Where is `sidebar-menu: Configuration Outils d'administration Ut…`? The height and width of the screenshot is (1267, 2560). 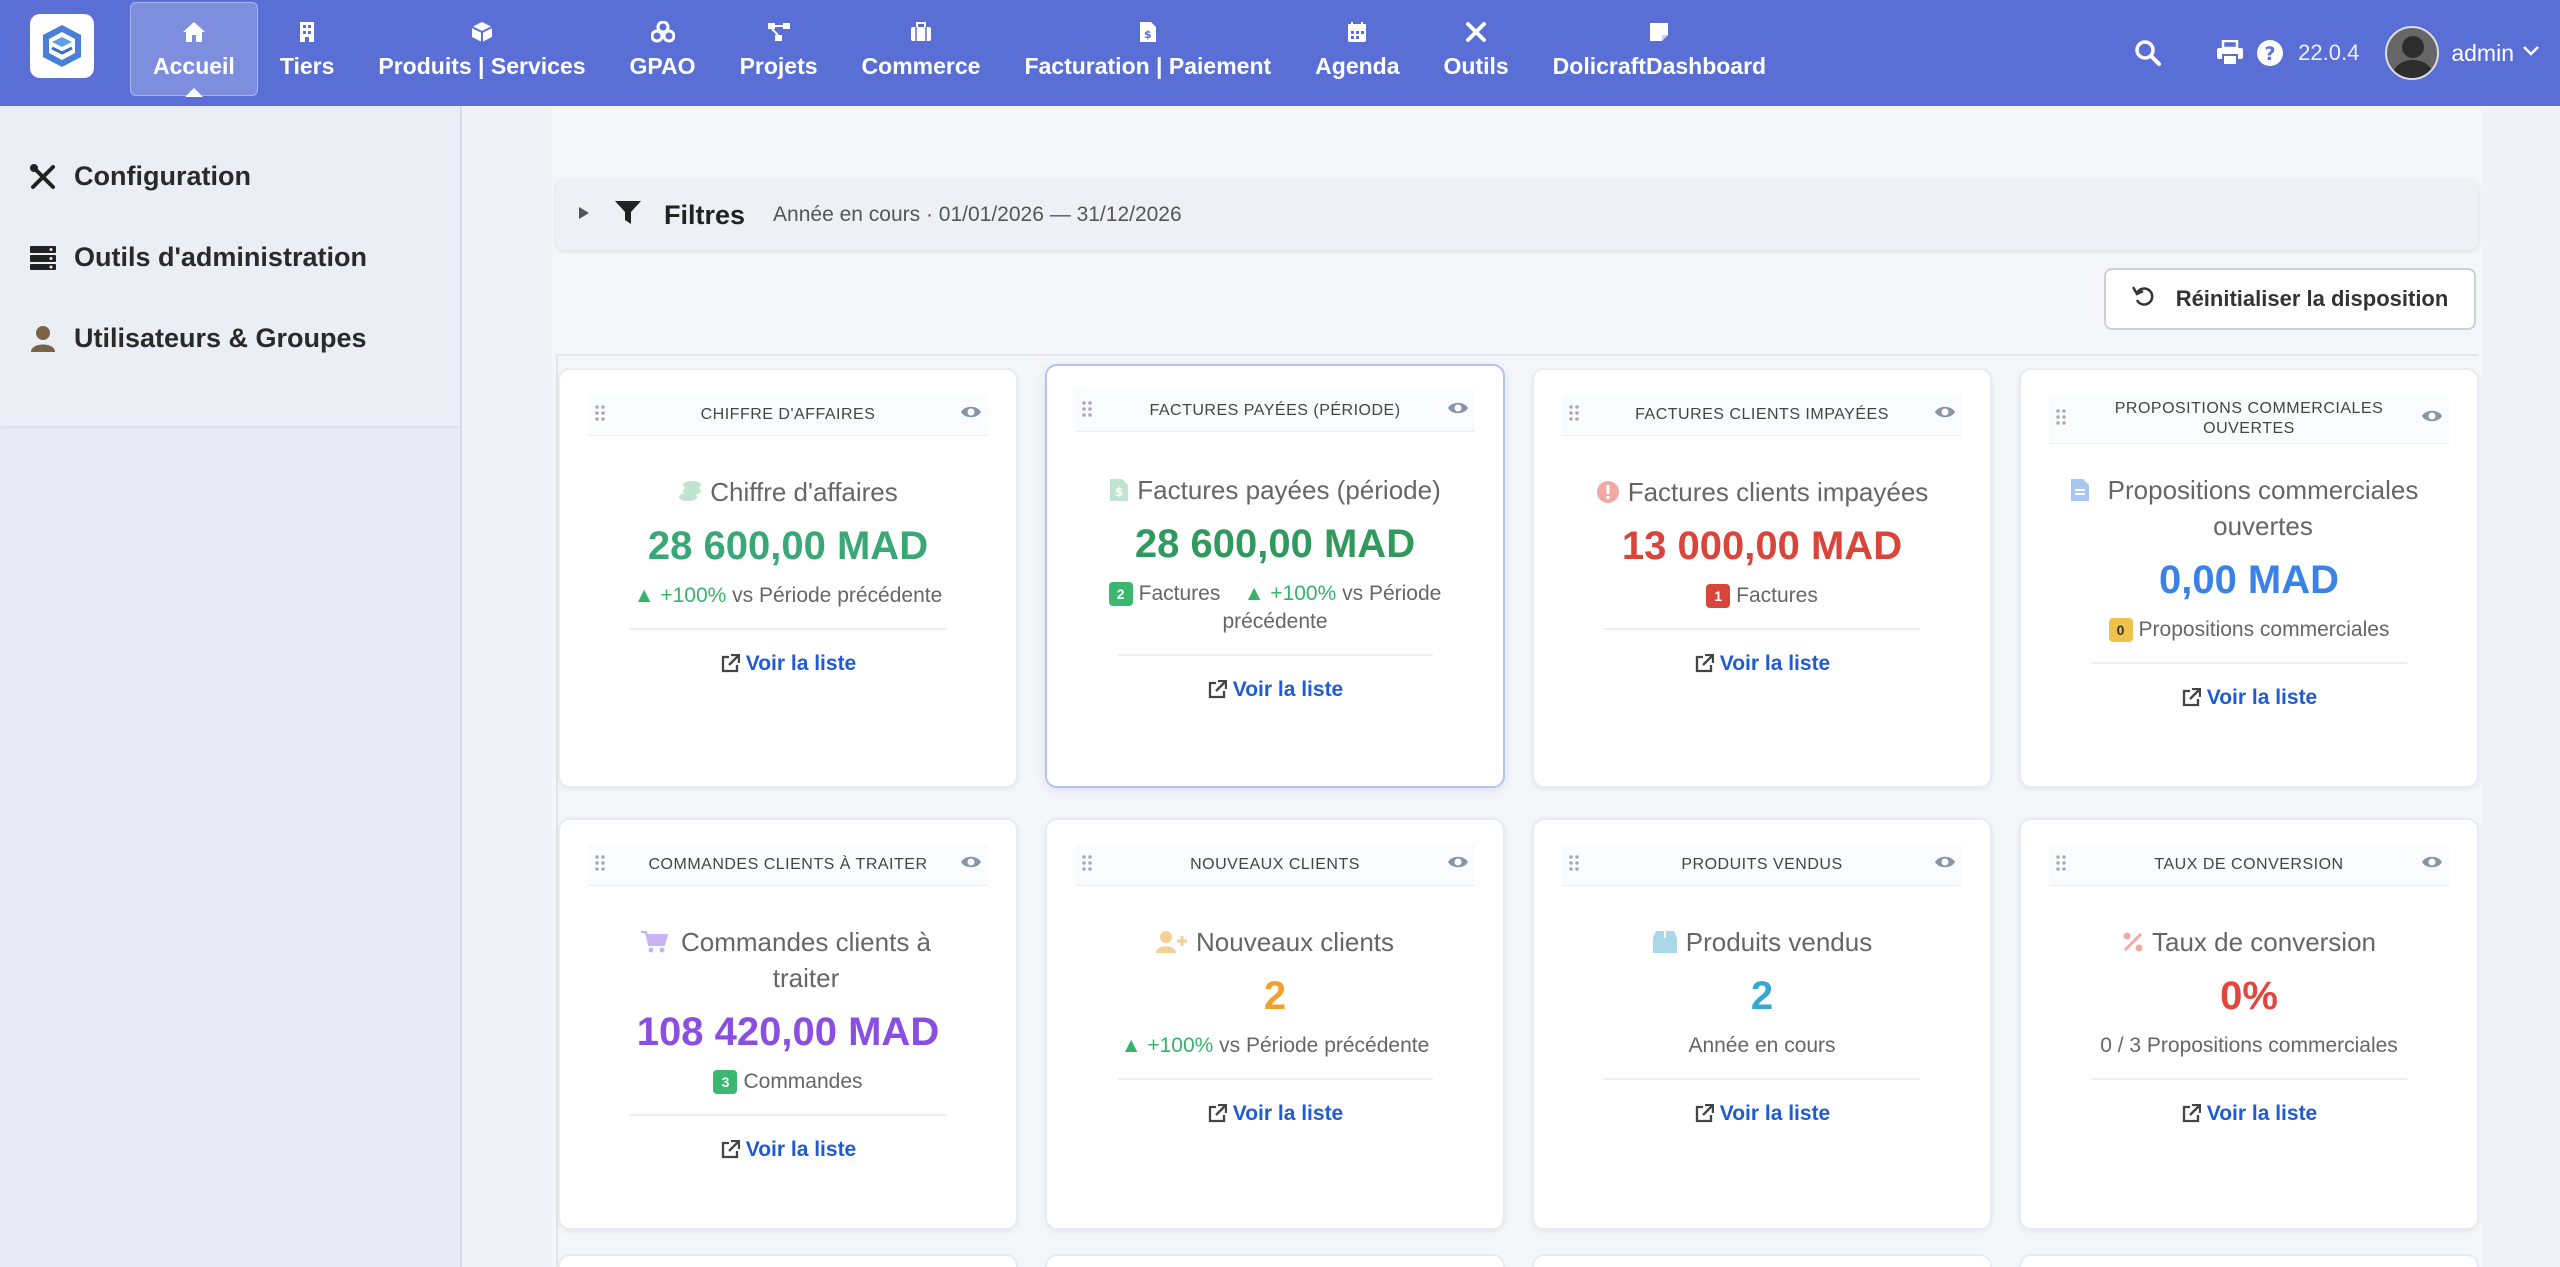
sidebar-menu: Configuration Outils d'administration Ut… is located at coordinates (230, 266).